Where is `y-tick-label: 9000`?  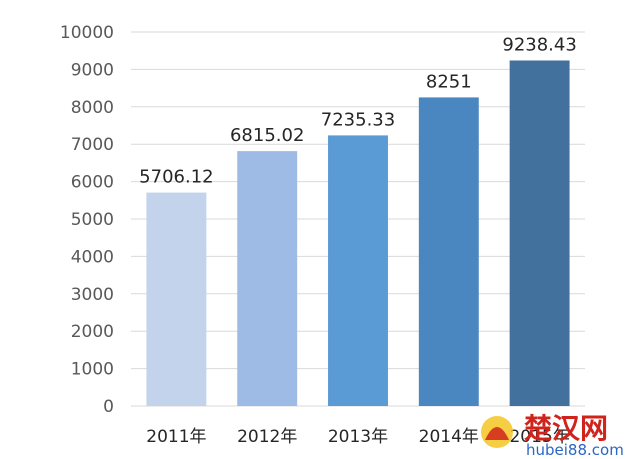
y-tick-label: 9000 is located at coordinates (92, 70).